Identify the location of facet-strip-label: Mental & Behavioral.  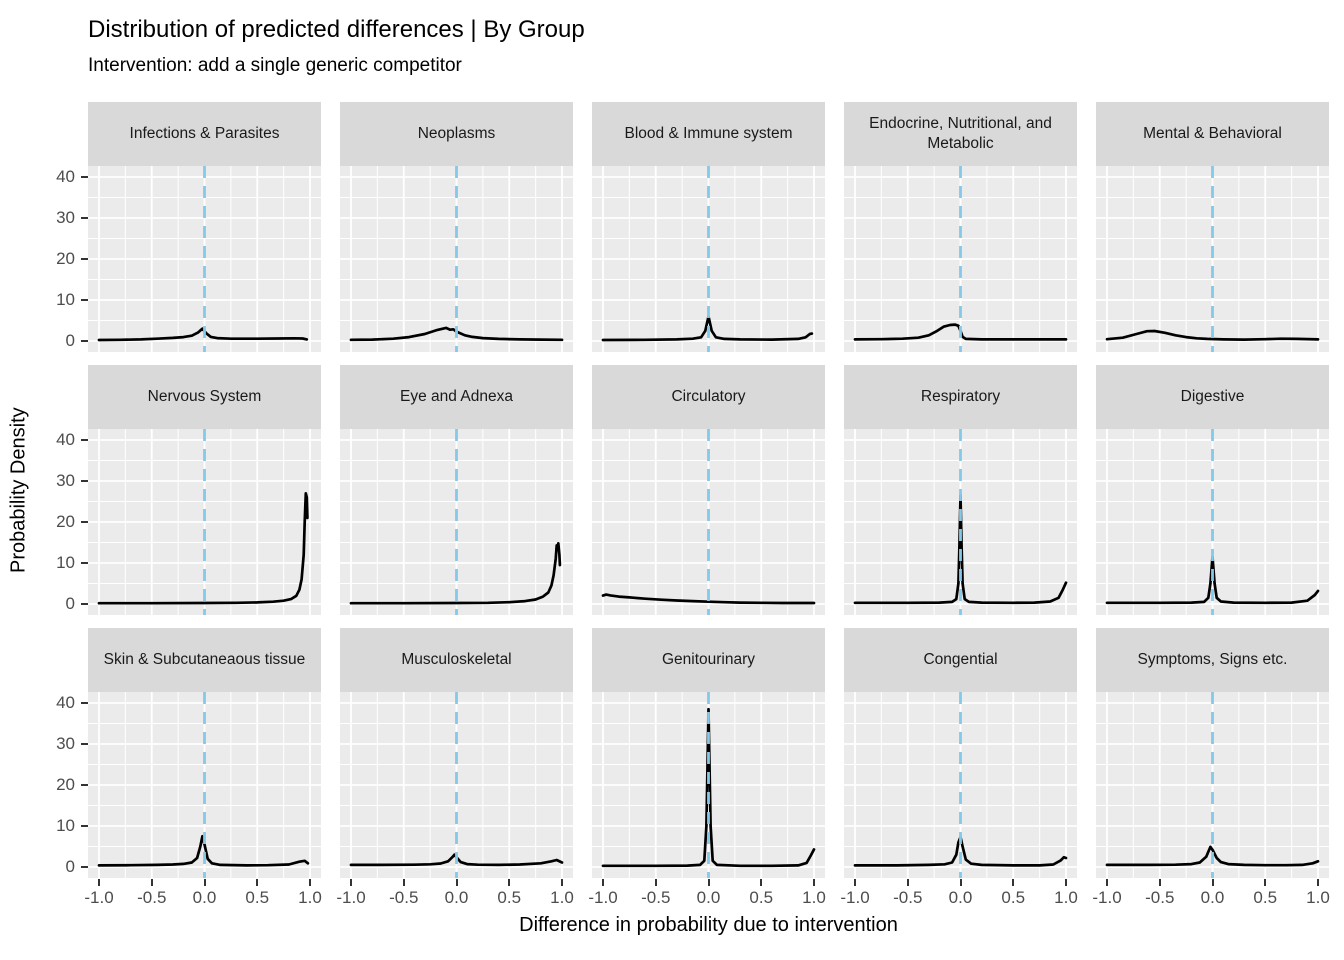
(1212, 133).